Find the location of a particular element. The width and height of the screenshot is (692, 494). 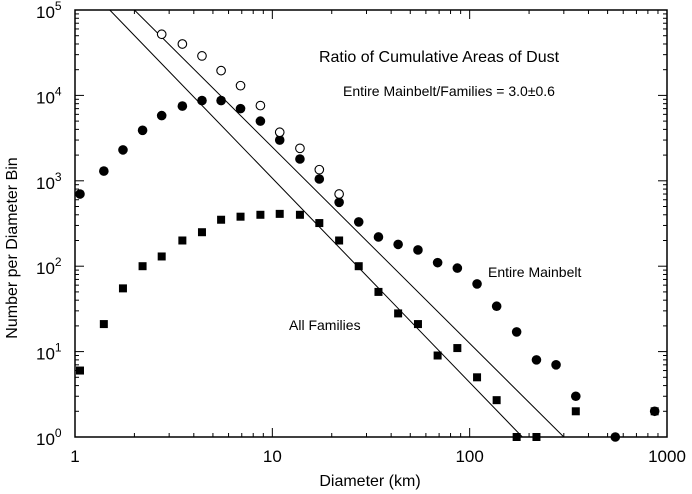

x-tick-label: 1000 is located at coordinates (667, 456).